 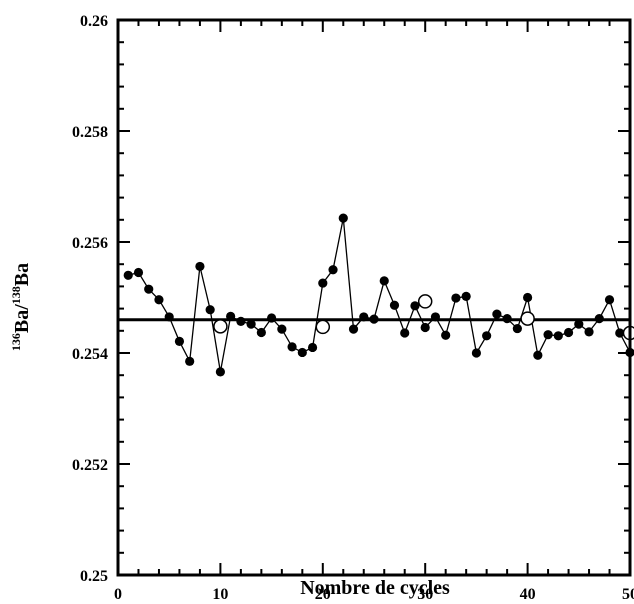 I want to click on x-tick-label: 0, so click(x=118, y=594).